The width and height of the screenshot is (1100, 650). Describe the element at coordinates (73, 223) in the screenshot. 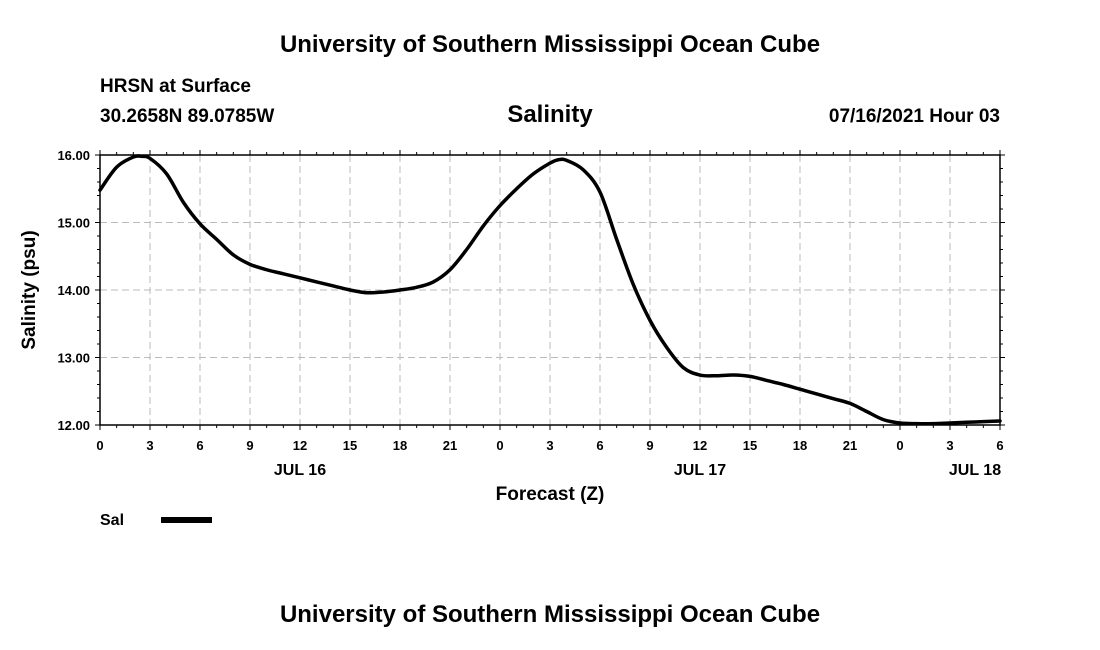

I see `y-tick-label: 15.00` at that location.